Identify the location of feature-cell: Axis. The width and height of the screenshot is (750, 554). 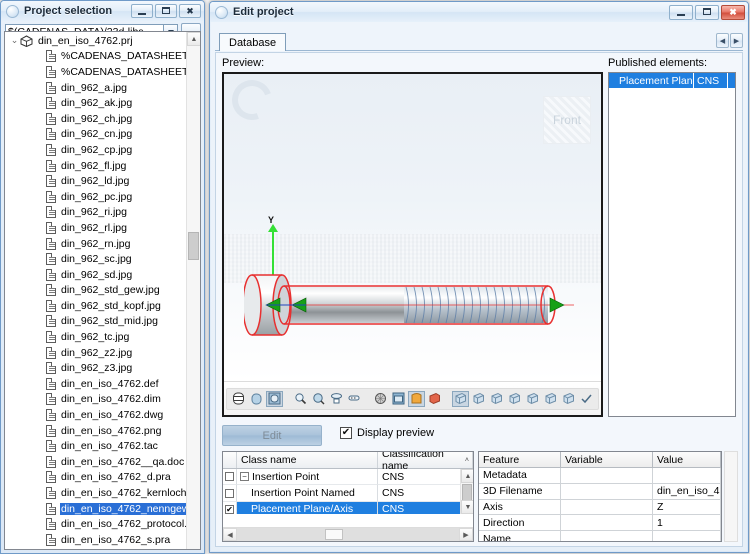
(520, 507).